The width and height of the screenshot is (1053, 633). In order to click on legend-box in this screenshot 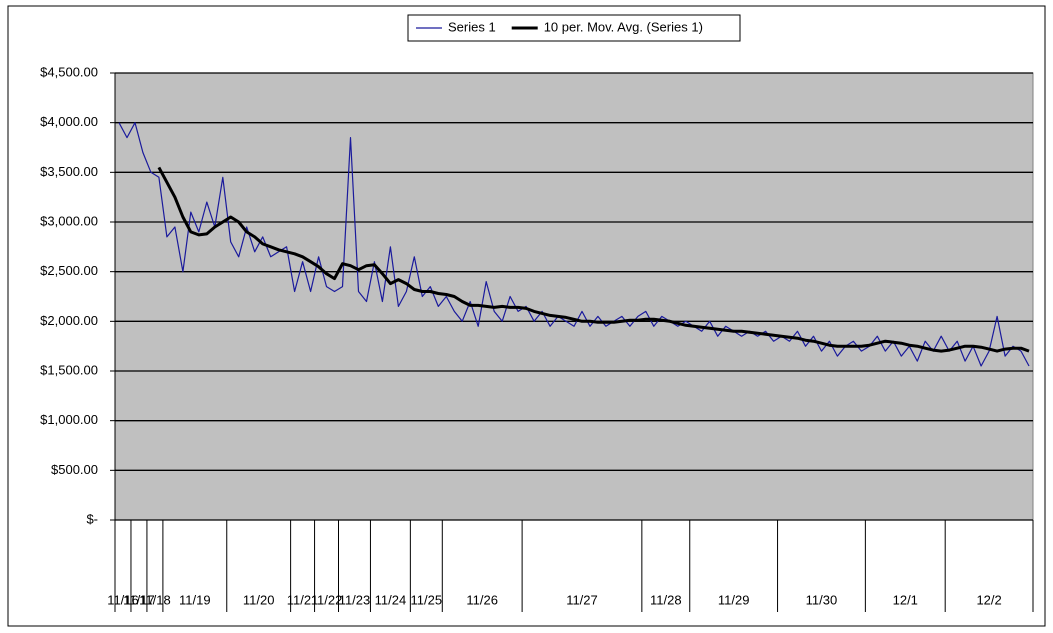, I will do `click(574, 28)`.